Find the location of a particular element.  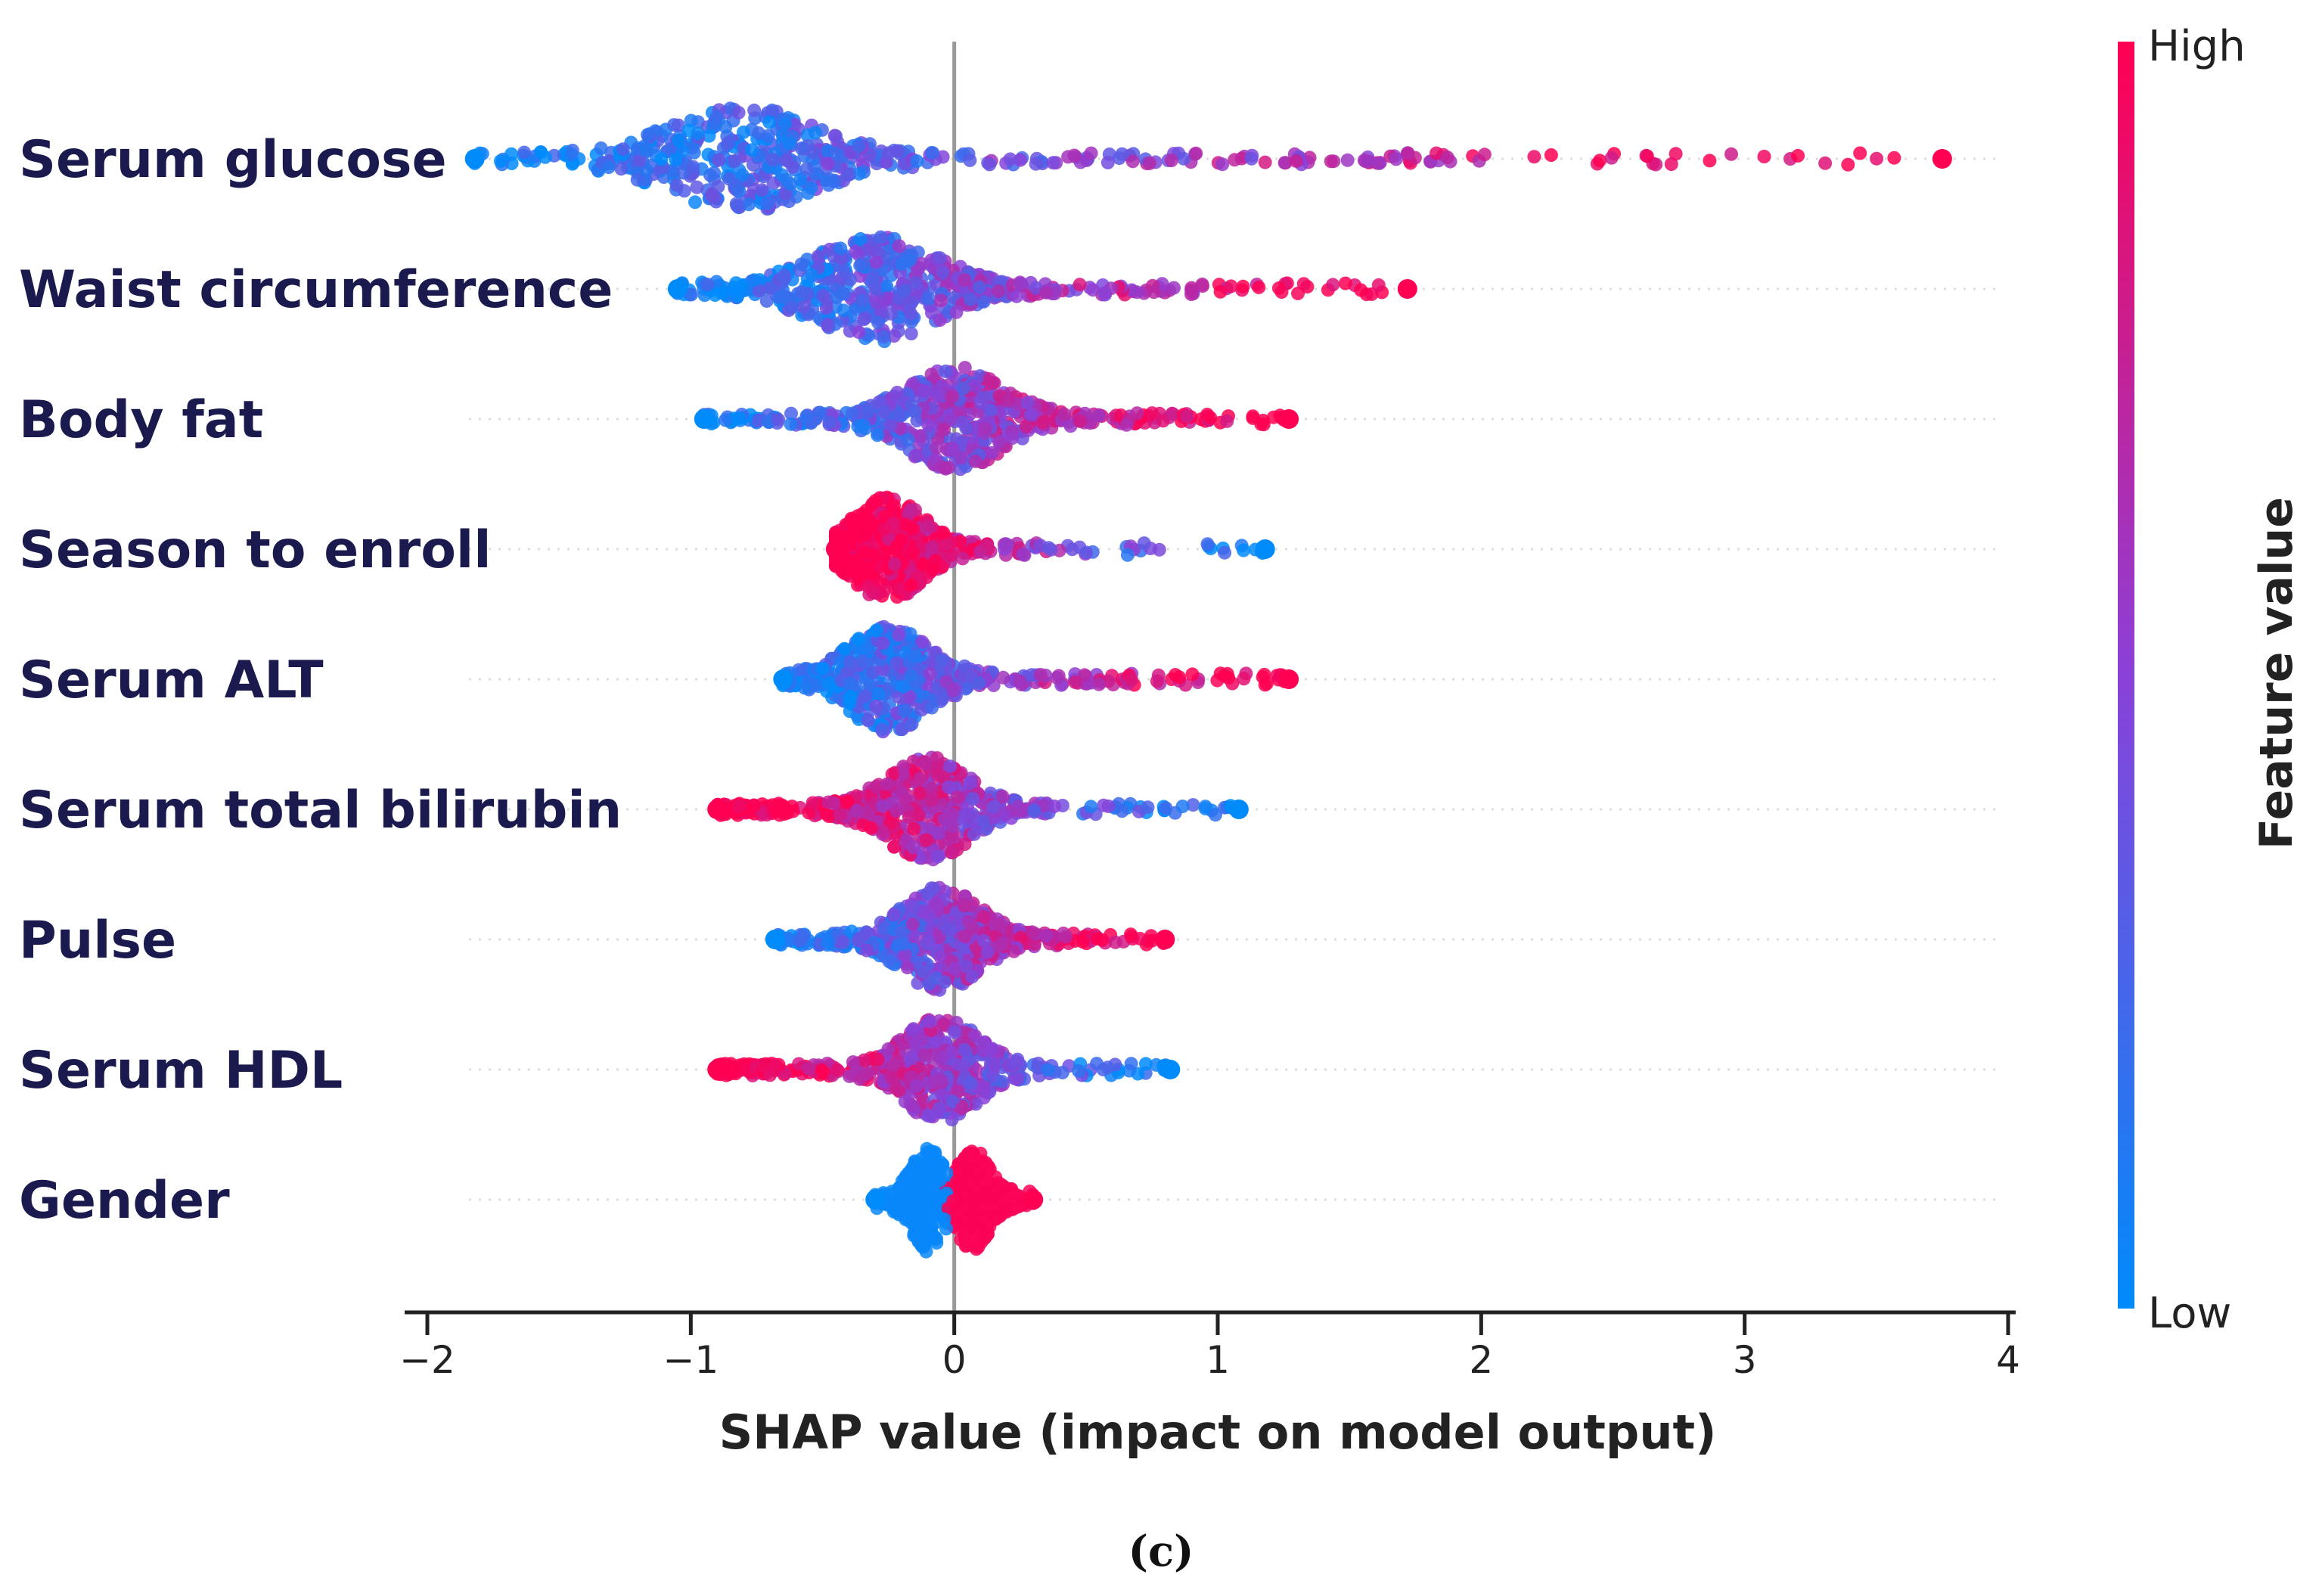

x-tick-label: −2 is located at coordinates (427, 1360).